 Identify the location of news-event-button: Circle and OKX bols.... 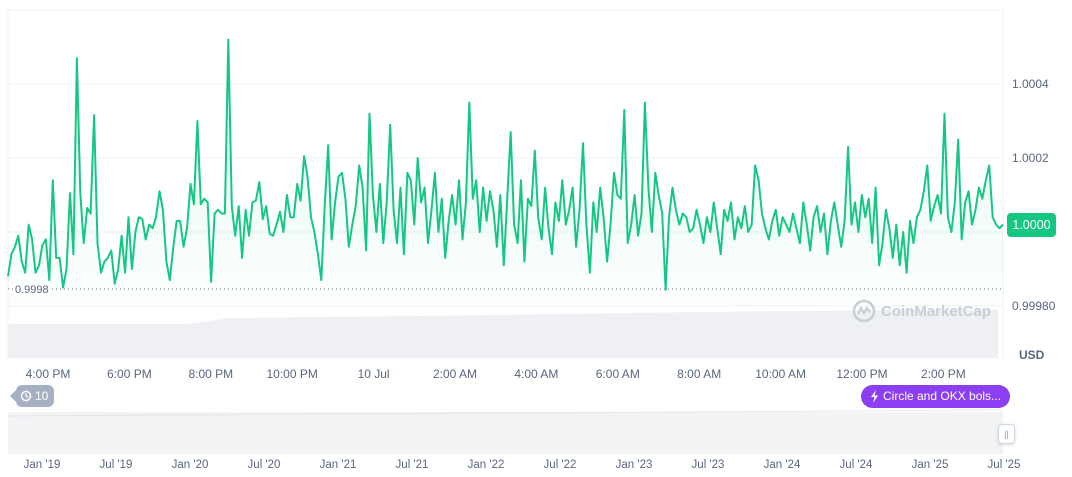
(936, 396).